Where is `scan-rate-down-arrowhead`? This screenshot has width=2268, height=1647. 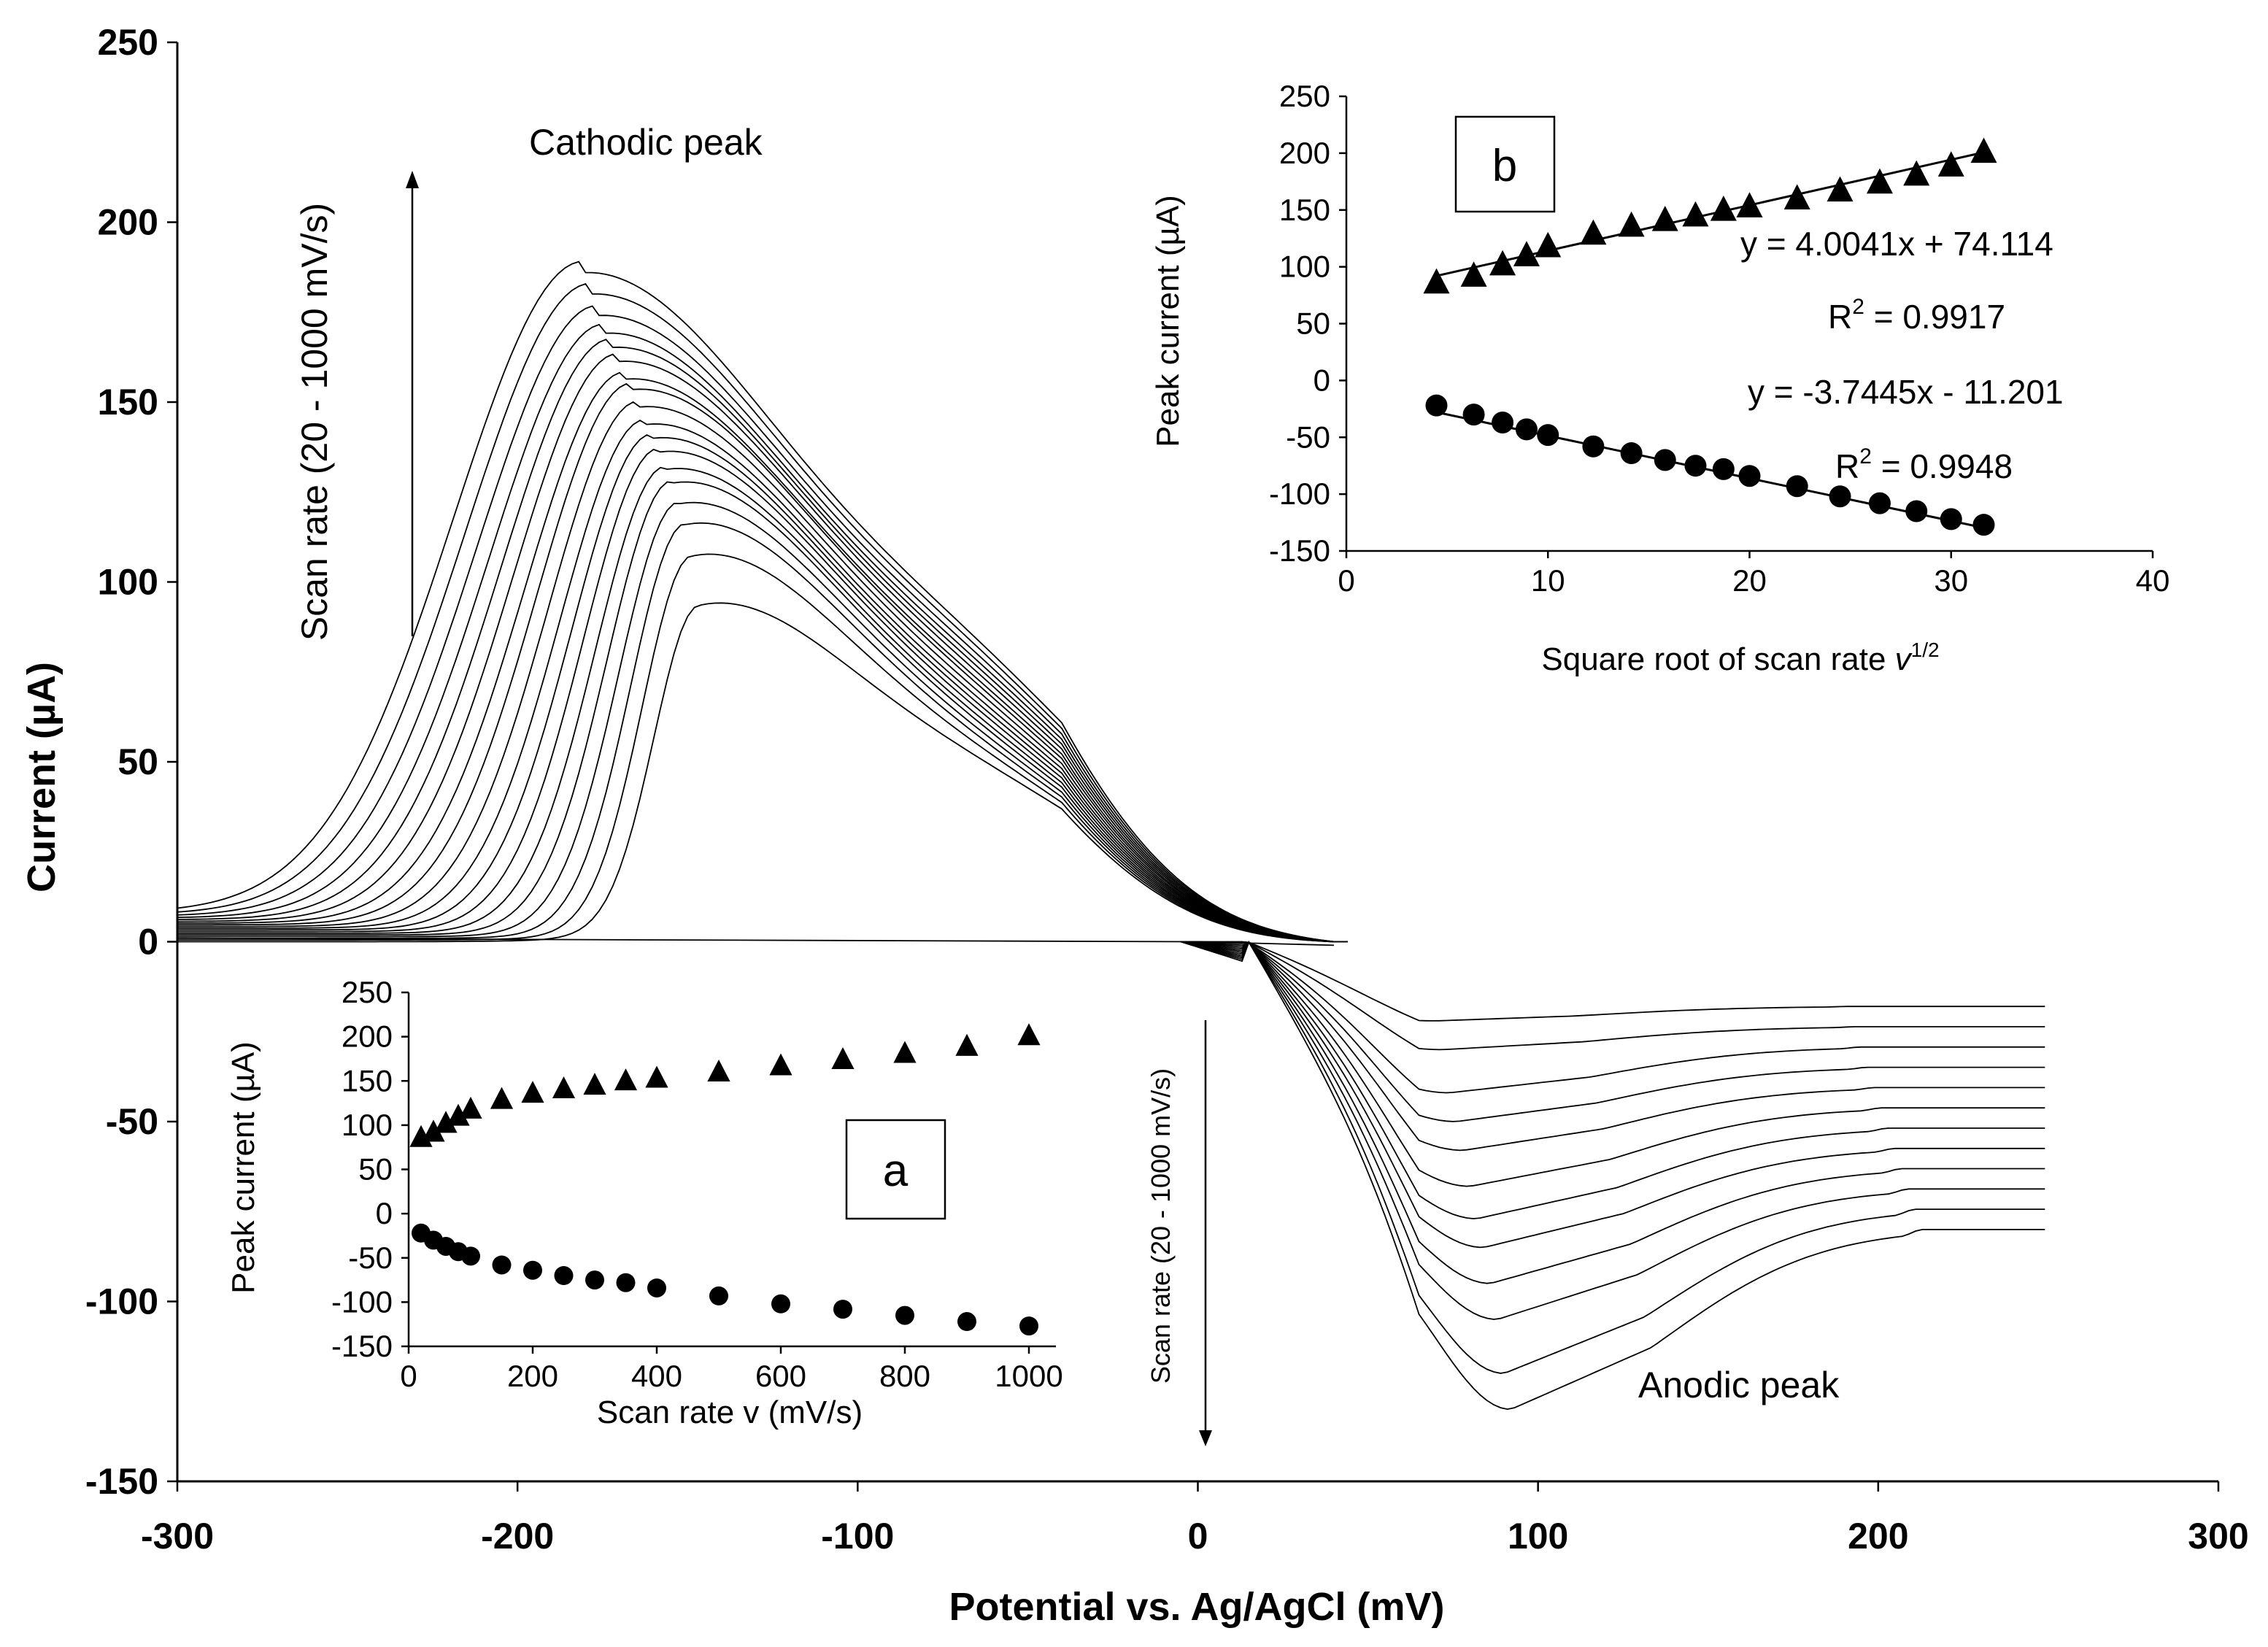
scan-rate-down-arrowhead is located at coordinates (1205, 1438).